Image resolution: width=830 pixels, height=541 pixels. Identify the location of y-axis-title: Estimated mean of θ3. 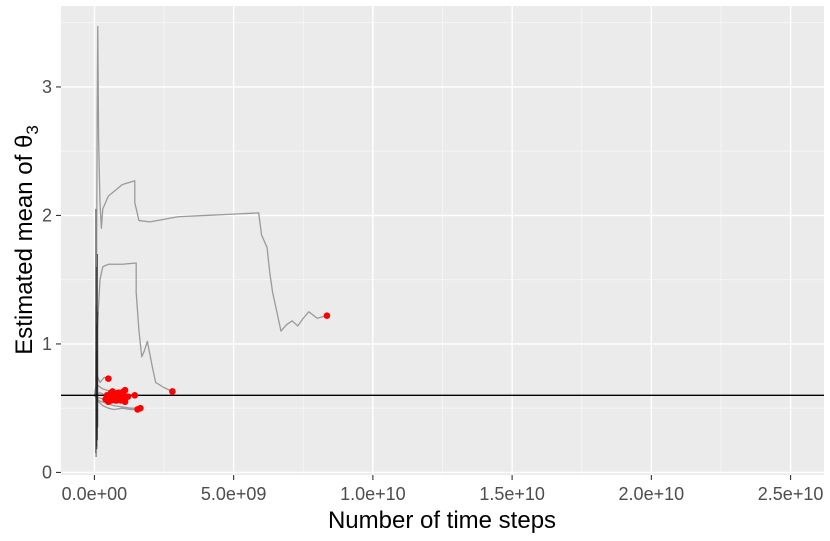
(26, 240).